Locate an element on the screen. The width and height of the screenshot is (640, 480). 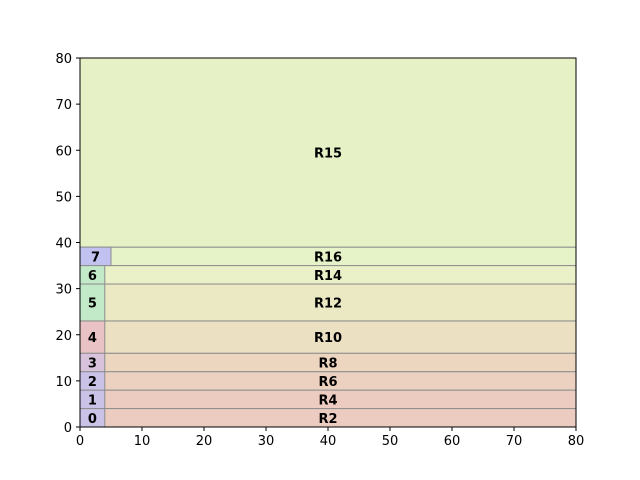
x-tick-label: 70 is located at coordinates (514, 441).